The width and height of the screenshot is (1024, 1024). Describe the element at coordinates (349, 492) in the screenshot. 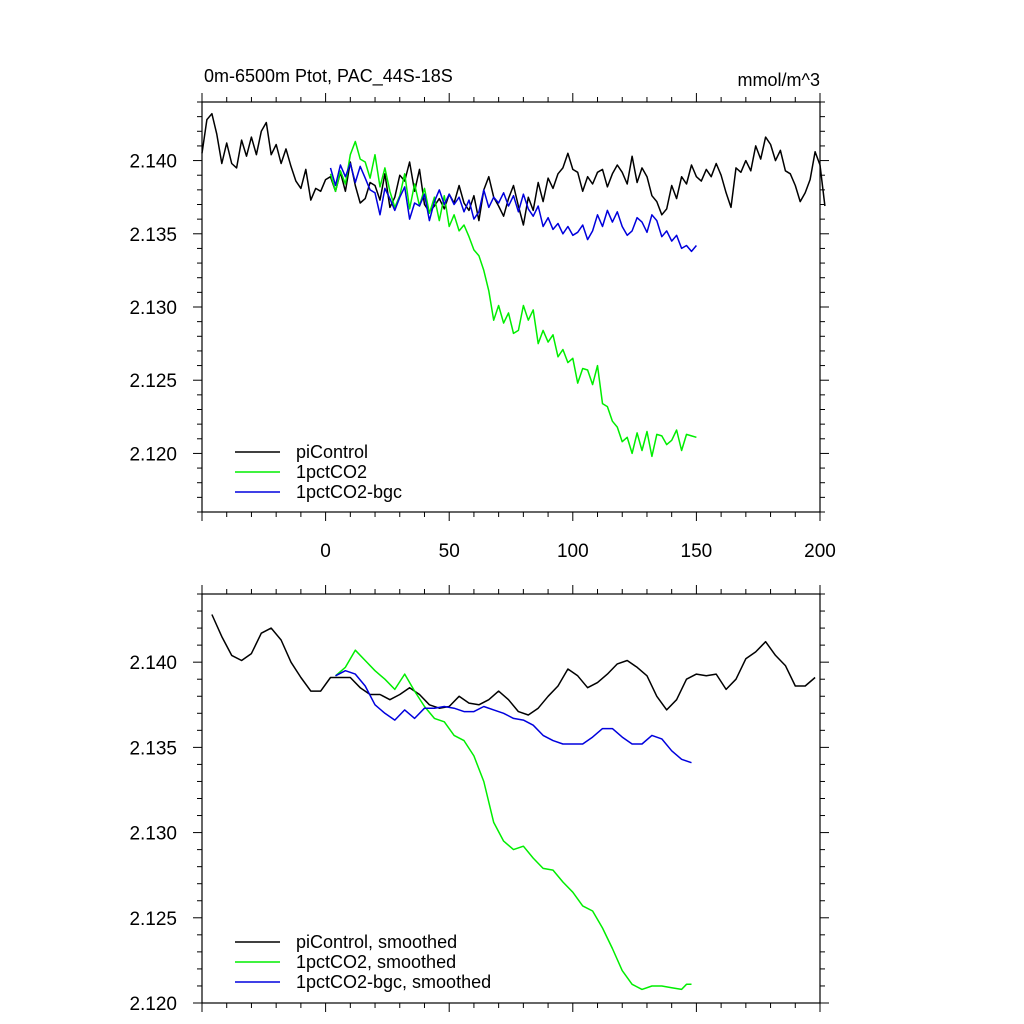

I see `legend-label: 1pctCO2-bgc` at that location.